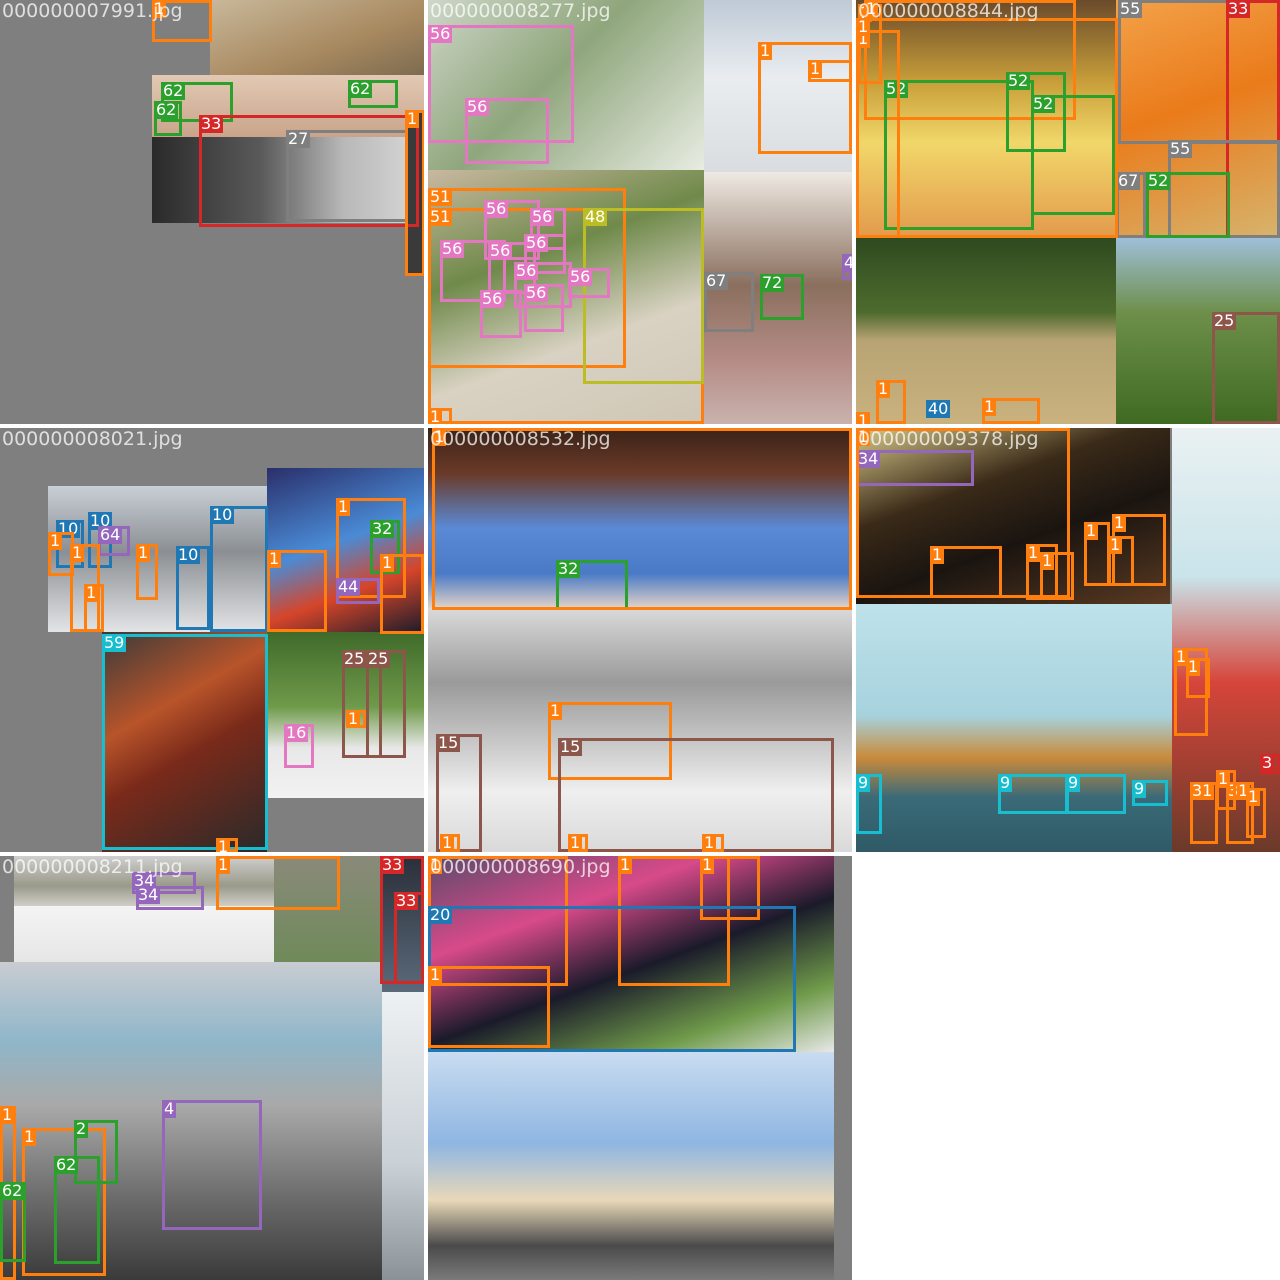 The width and height of the screenshot is (1280, 1280). I want to click on class-label: 20, so click(440, 914).